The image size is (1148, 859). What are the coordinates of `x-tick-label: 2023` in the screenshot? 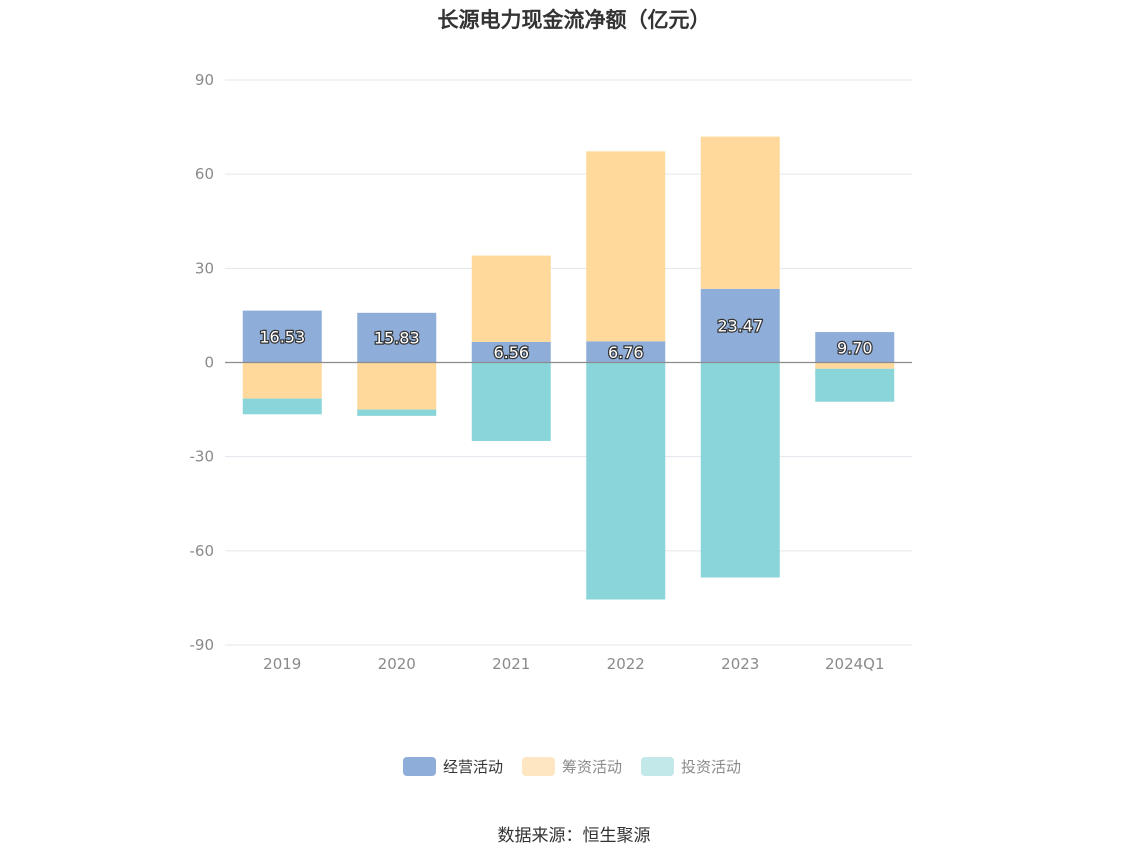 It's located at (740, 664).